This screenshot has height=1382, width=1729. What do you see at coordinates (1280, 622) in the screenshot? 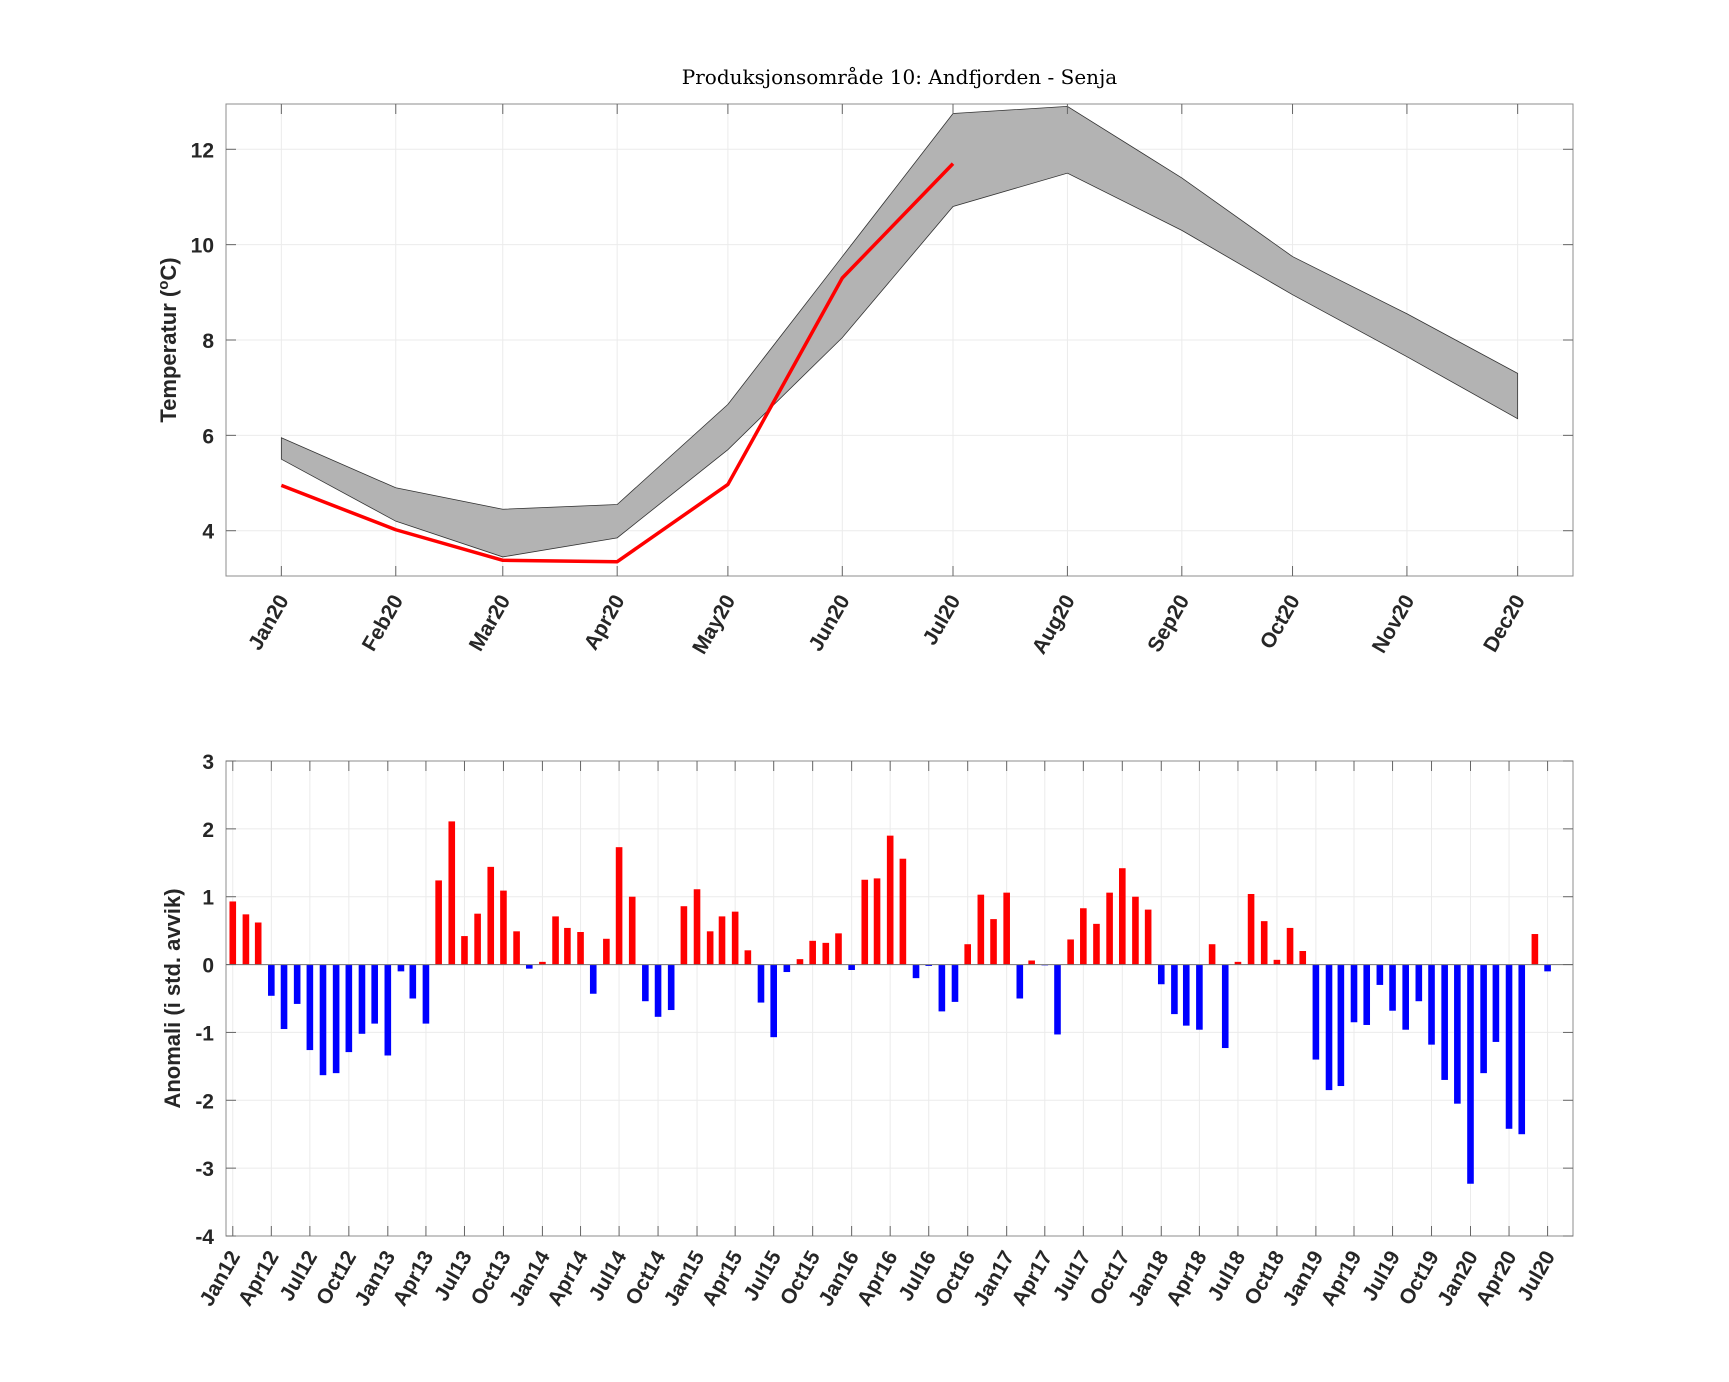
I see `x-tick-label: Oct20` at bounding box center [1280, 622].